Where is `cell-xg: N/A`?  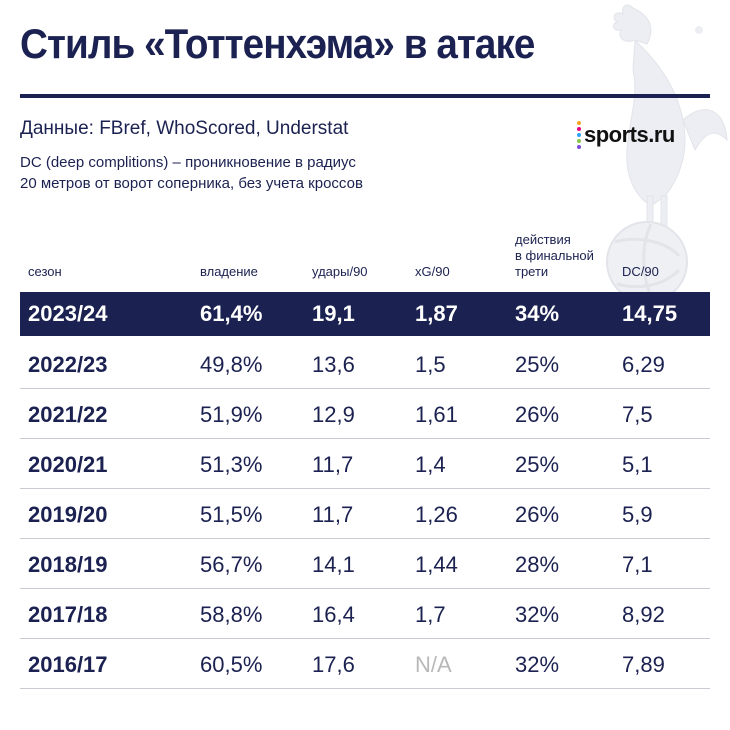 cell-xg: N/A is located at coordinates (433, 664).